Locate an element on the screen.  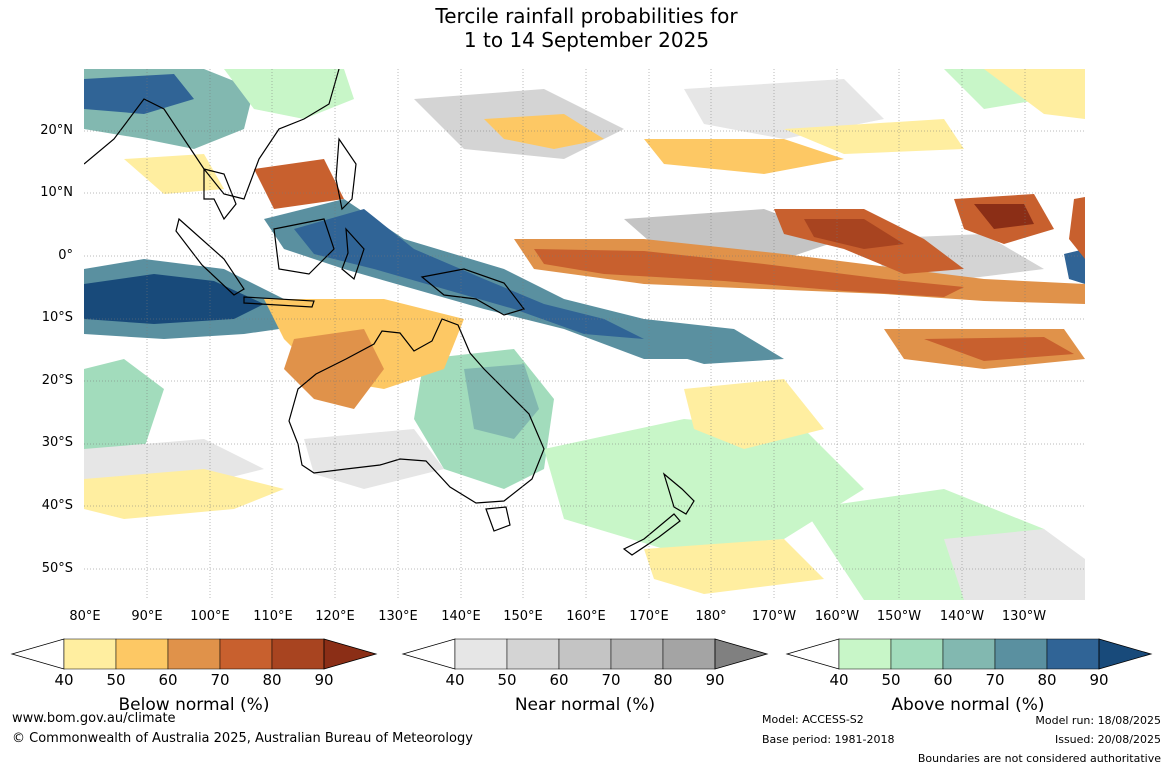
title-line-1: Tercile rainfall probabilities for is located at coordinates (586, 16).